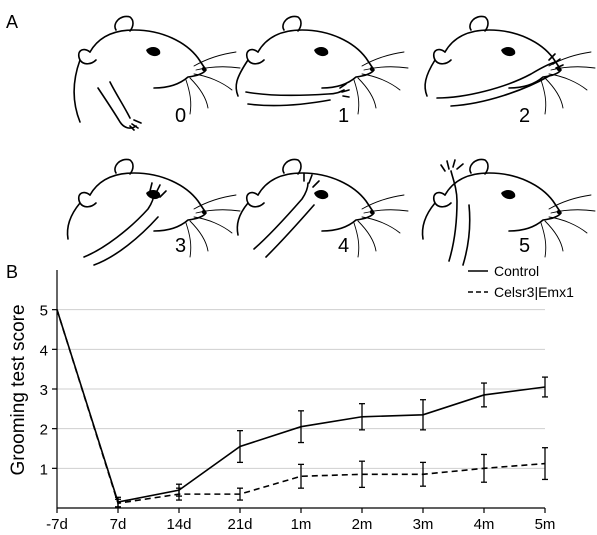 This screenshot has height=535, width=597. What do you see at coordinates (521, 281) in the screenshot?
I see `legend: Control Celsr3|Emx1` at bounding box center [521, 281].